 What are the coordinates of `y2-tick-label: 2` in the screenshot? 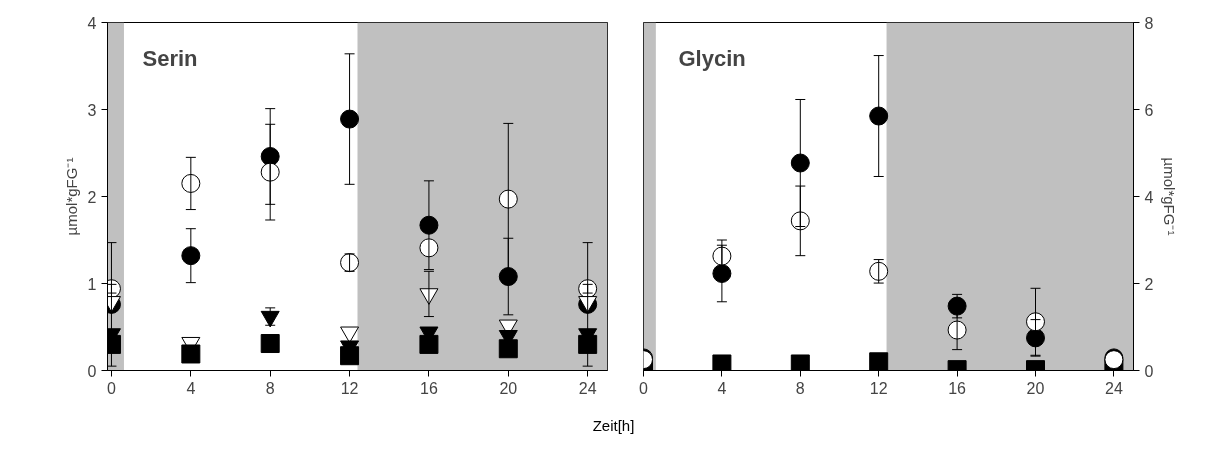 It's located at (1149, 284).